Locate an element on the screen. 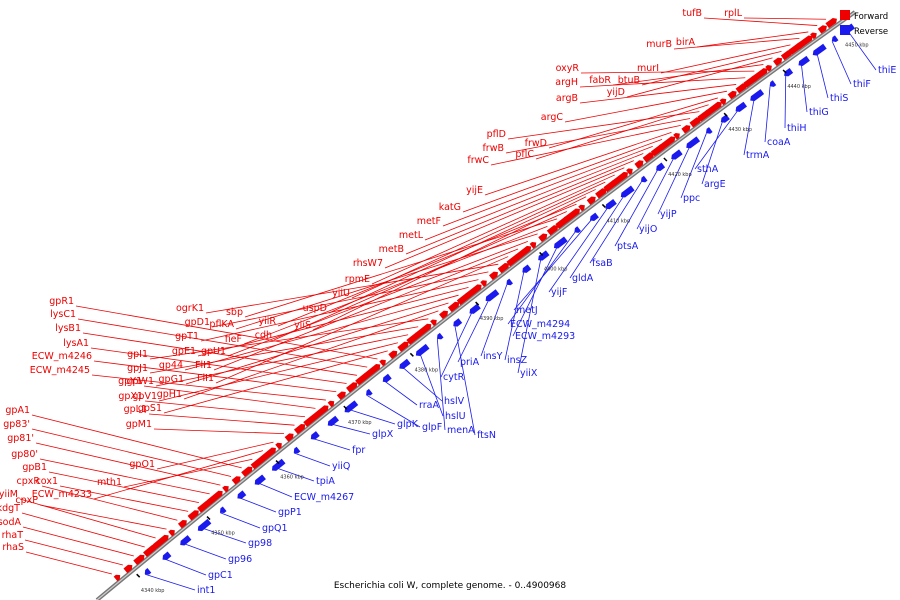 The image size is (900, 600). scale-tick-label: 4440 kbp is located at coordinates (799, 87).